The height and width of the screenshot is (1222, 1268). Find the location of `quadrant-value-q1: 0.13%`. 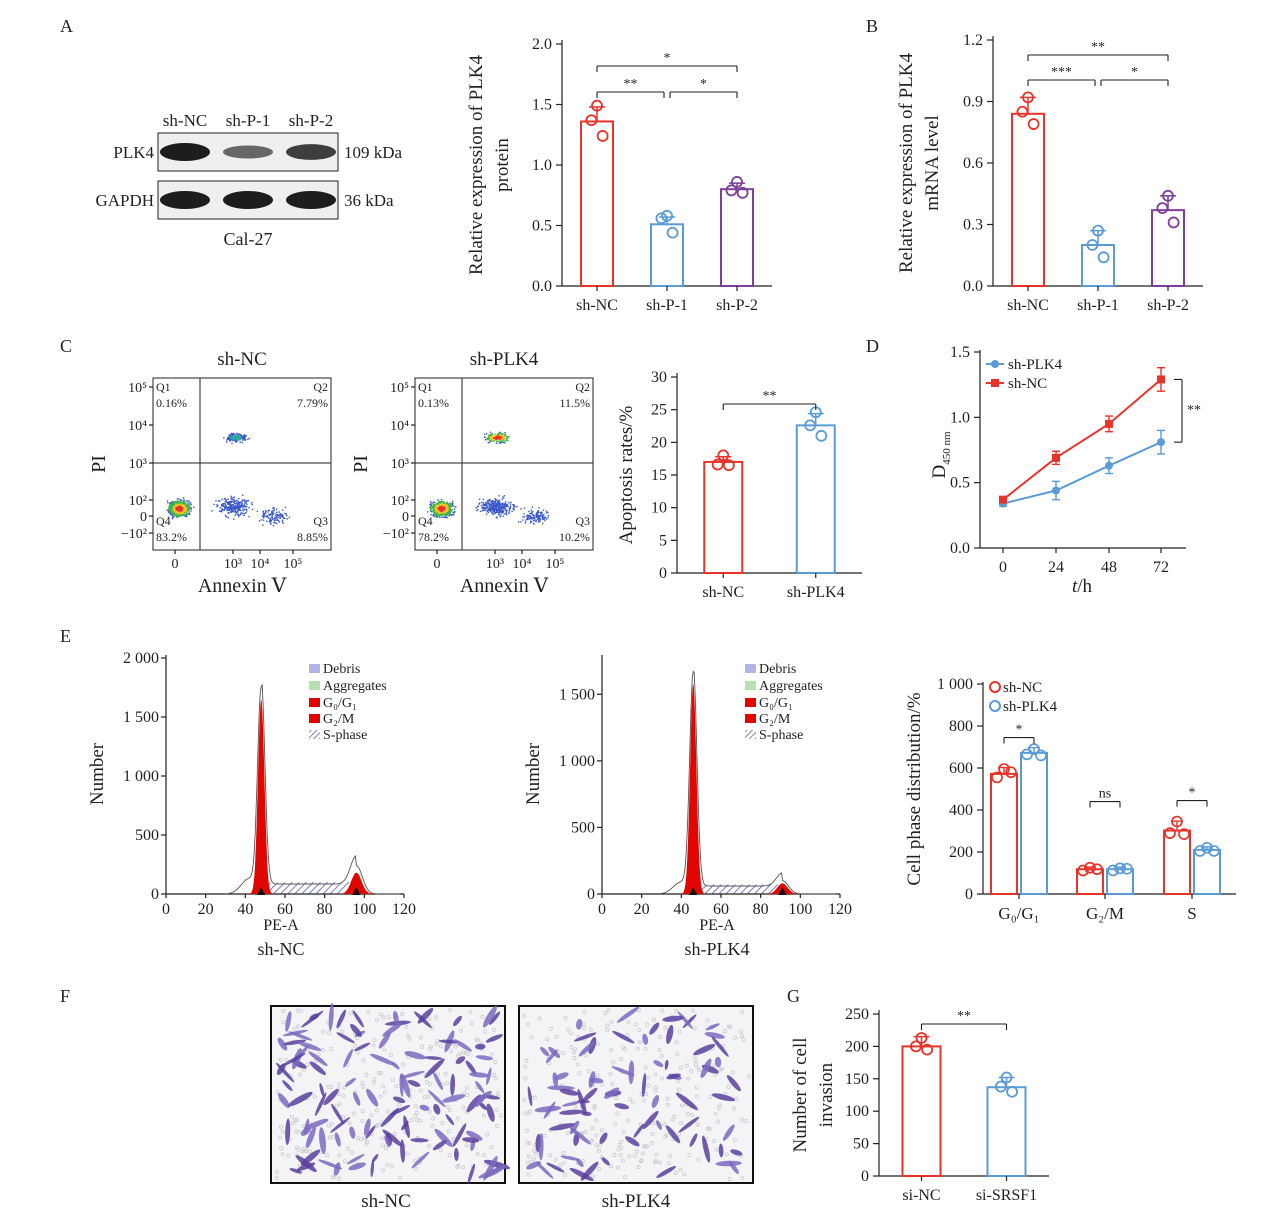

quadrant-value-q1: 0.13% is located at coordinates (433, 403).